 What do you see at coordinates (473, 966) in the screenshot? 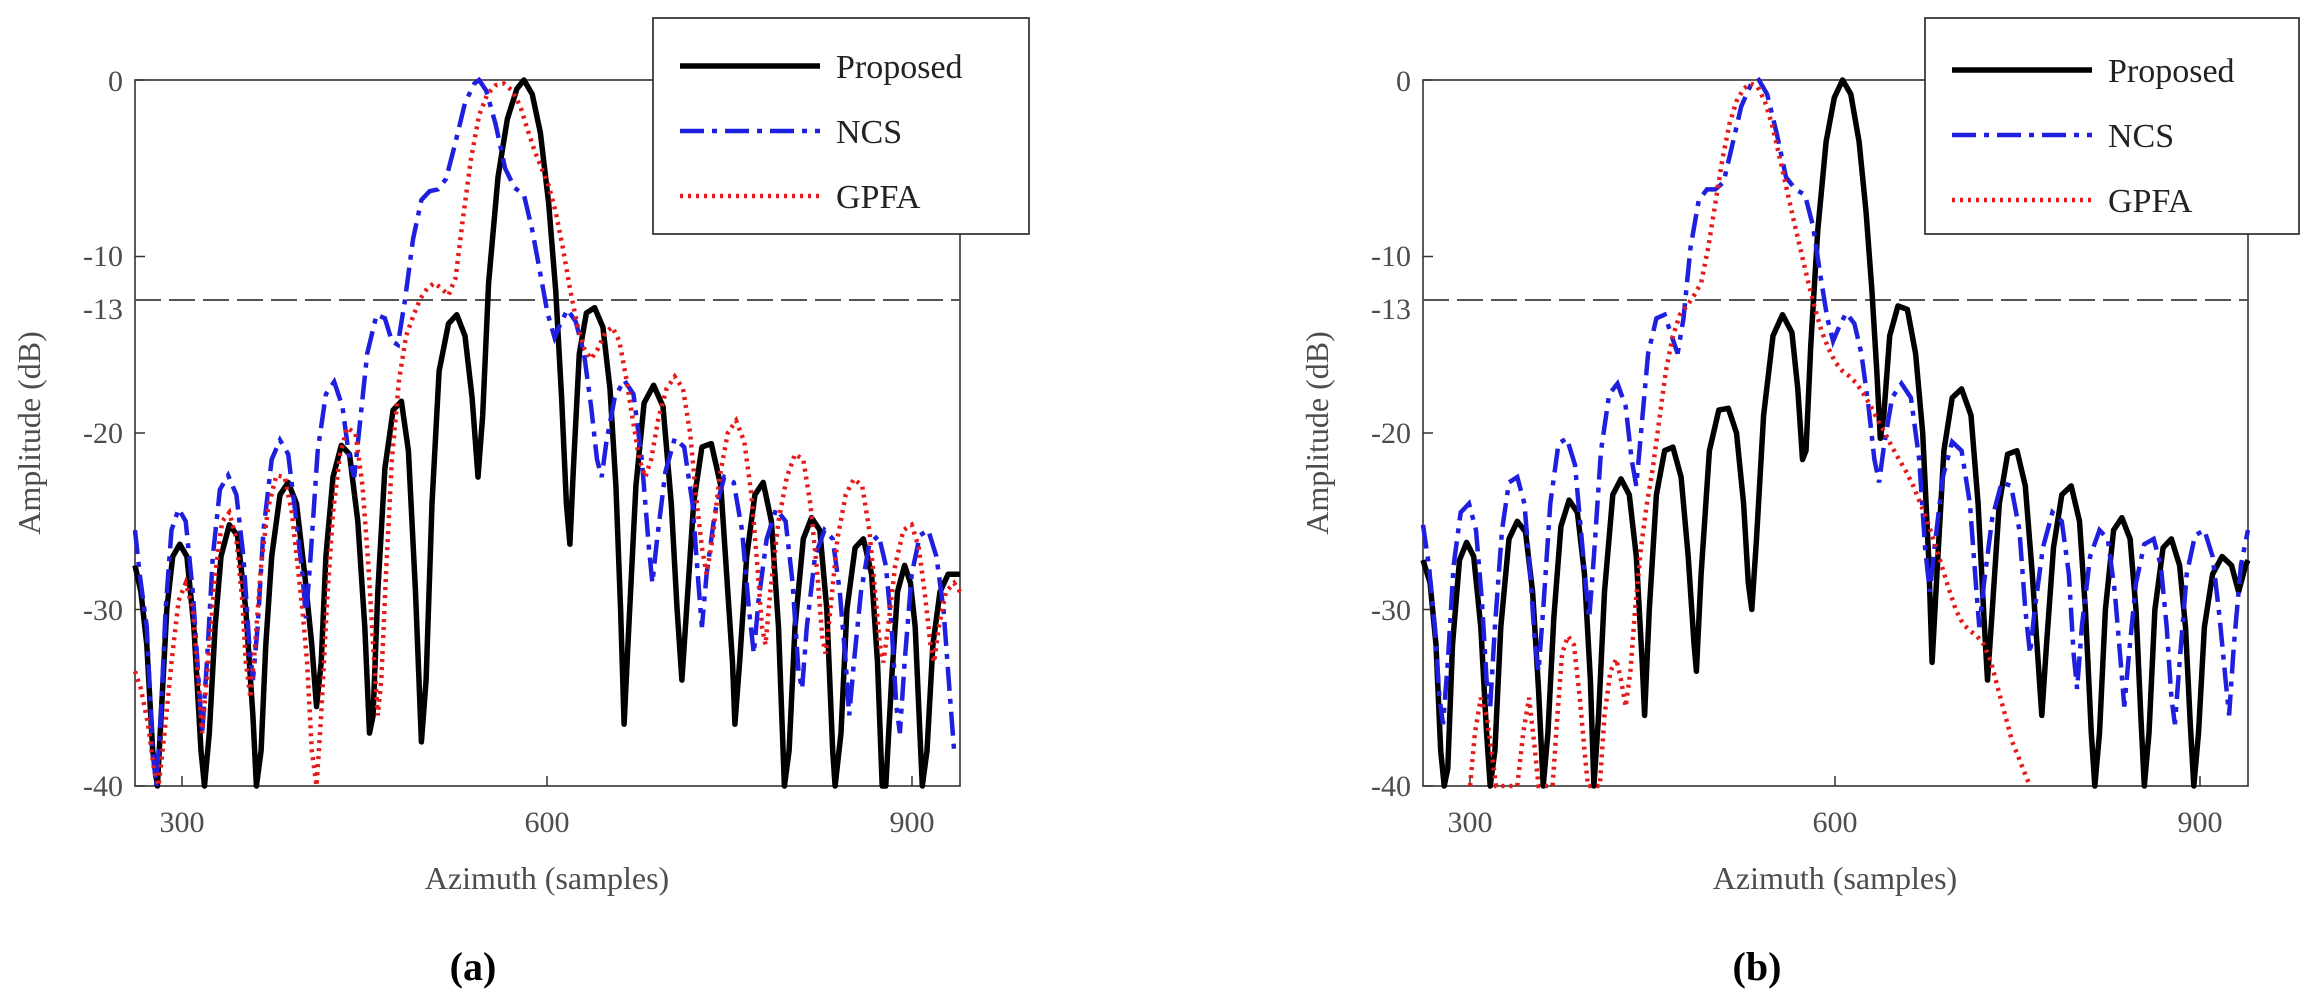
I see `chart-a-panel-label: (a)` at bounding box center [473, 966].